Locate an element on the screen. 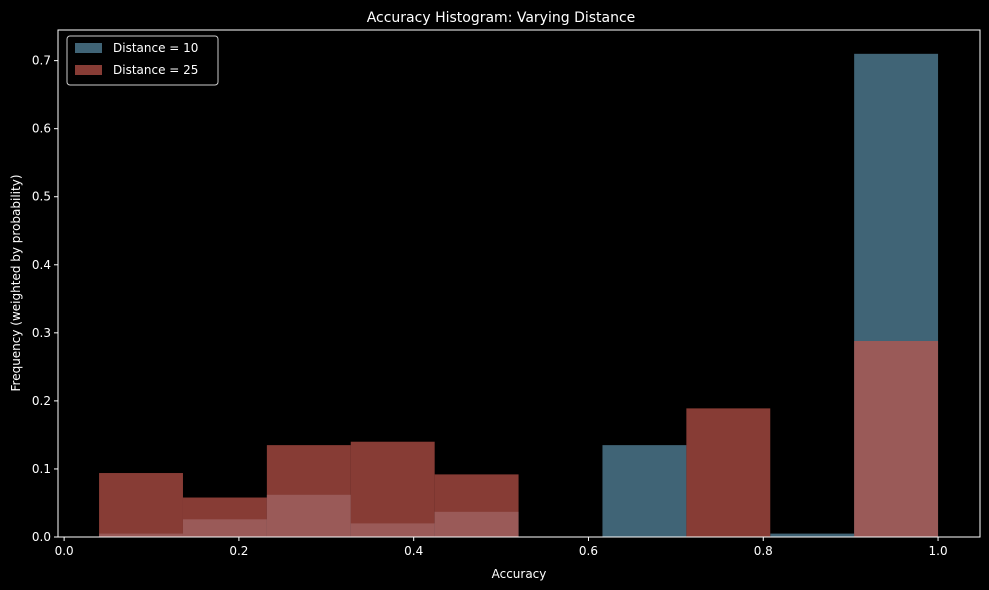 Image resolution: width=989 pixels, height=590 pixels. y-tick-label: 0.5 is located at coordinates (41, 197).